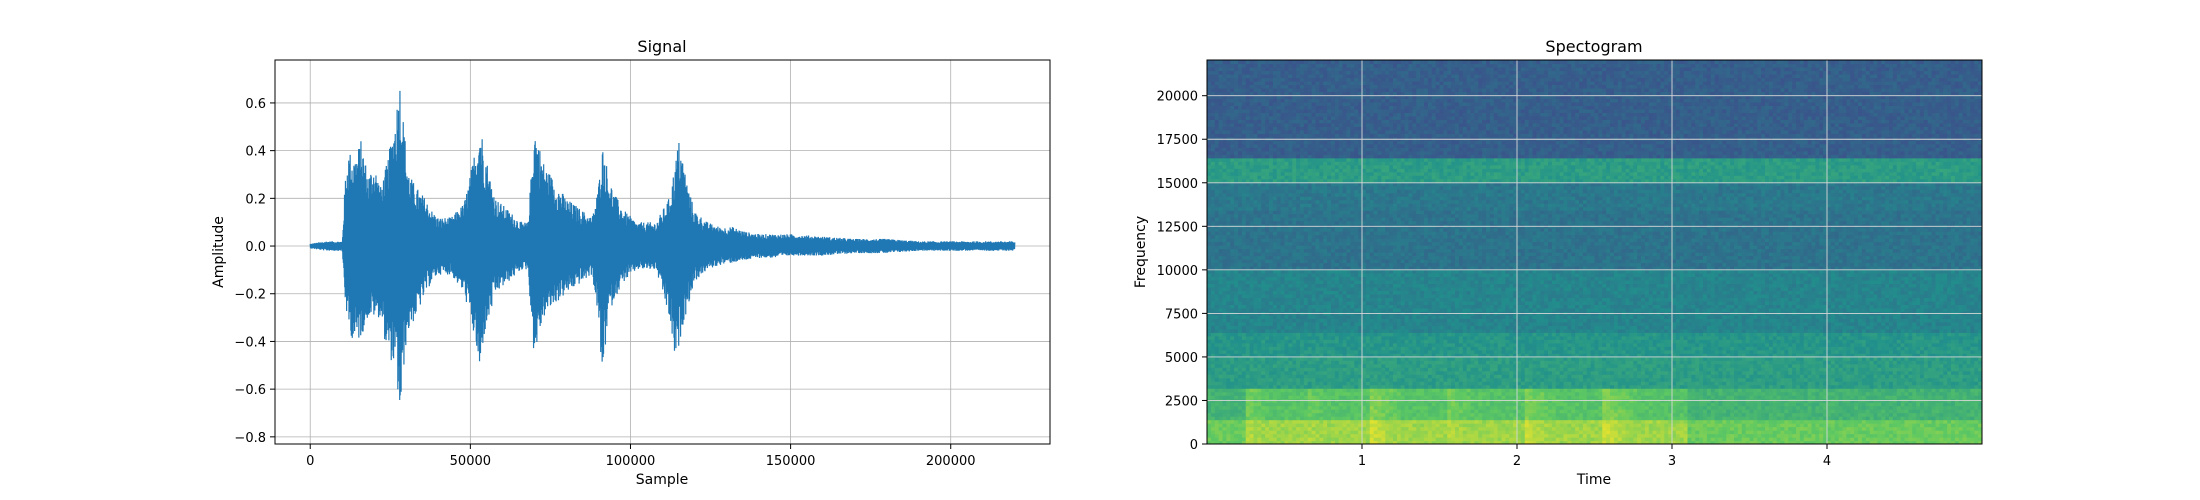  I want to click on signal-y-tick-label: −0.8, so click(250, 438).